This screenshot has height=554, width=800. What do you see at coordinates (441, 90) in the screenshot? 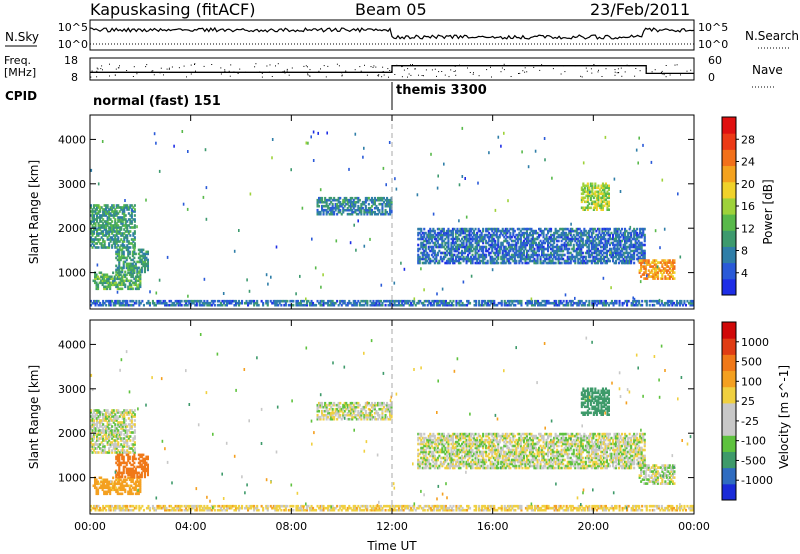
I see `mode-label-themis: themis 3300` at bounding box center [441, 90].